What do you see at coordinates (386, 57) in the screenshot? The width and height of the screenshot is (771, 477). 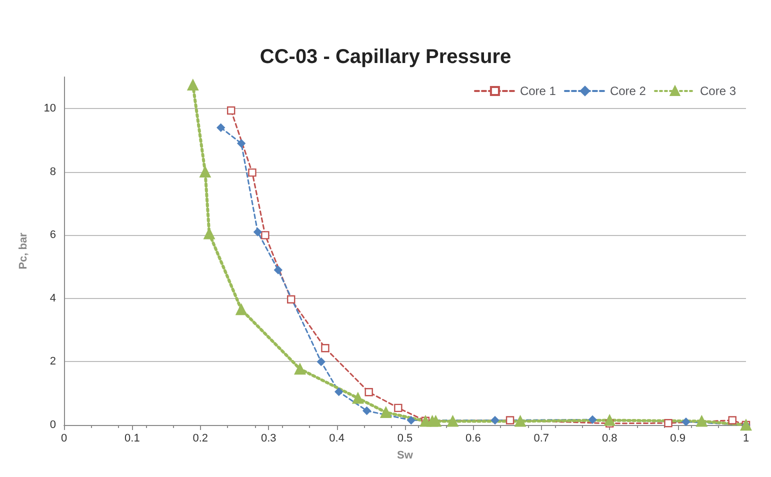 I see `chart-title: CC-03 - Capillary Pressure` at bounding box center [386, 57].